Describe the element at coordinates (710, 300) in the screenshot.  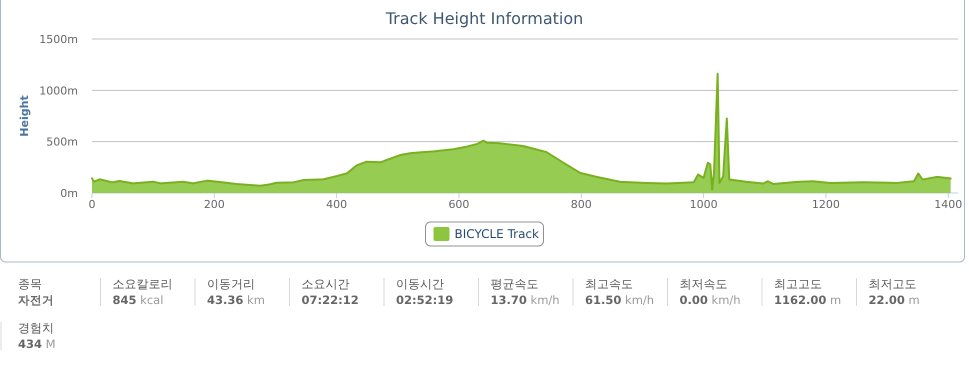
I see `text: 0.00 km/h` at that location.